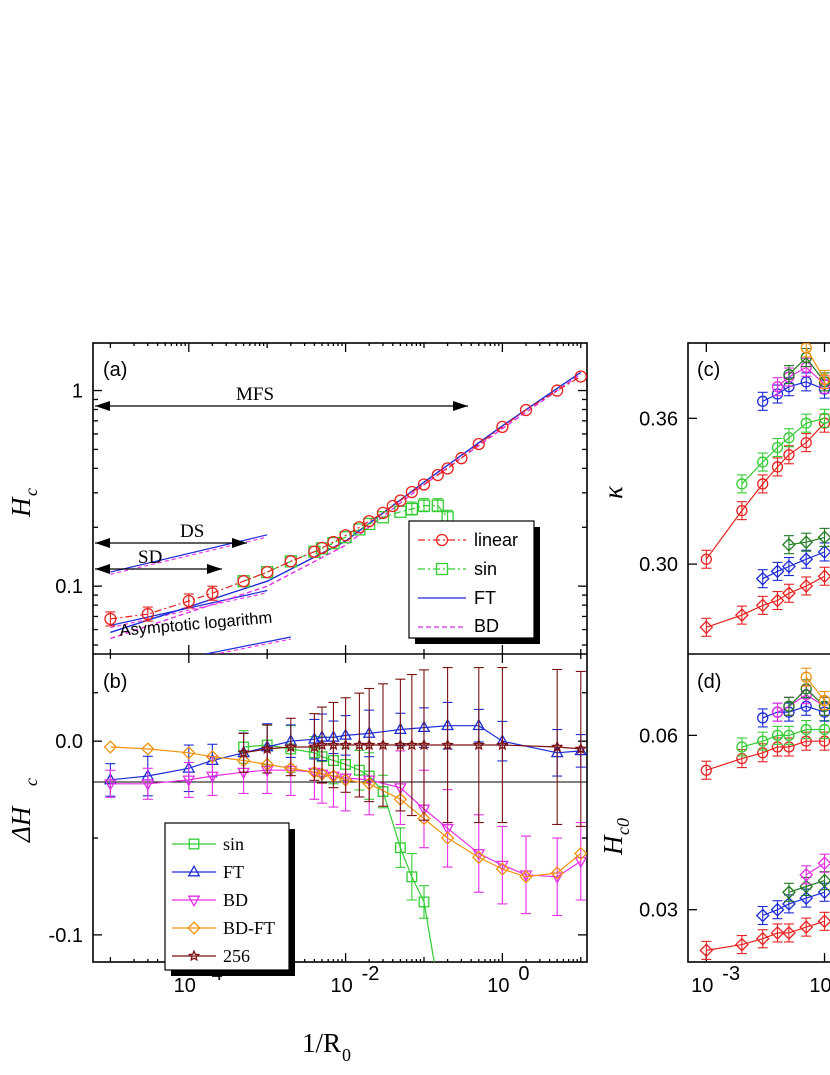 This screenshot has width=830, height=1075. I want to click on svg-text: c0, so click(623, 826).